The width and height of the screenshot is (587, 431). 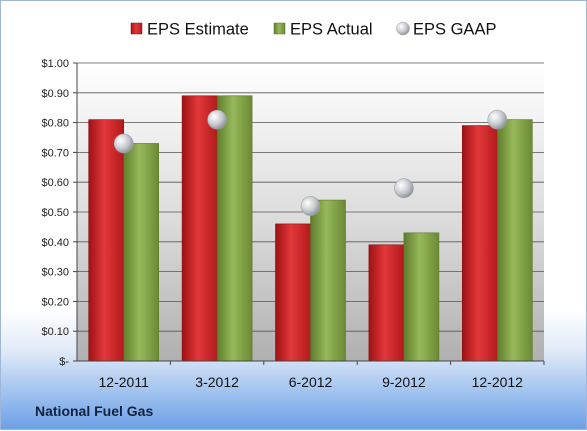 What do you see at coordinates (55, 302) in the screenshot?
I see `y-tick-label: $0.20` at bounding box center [55, 302].